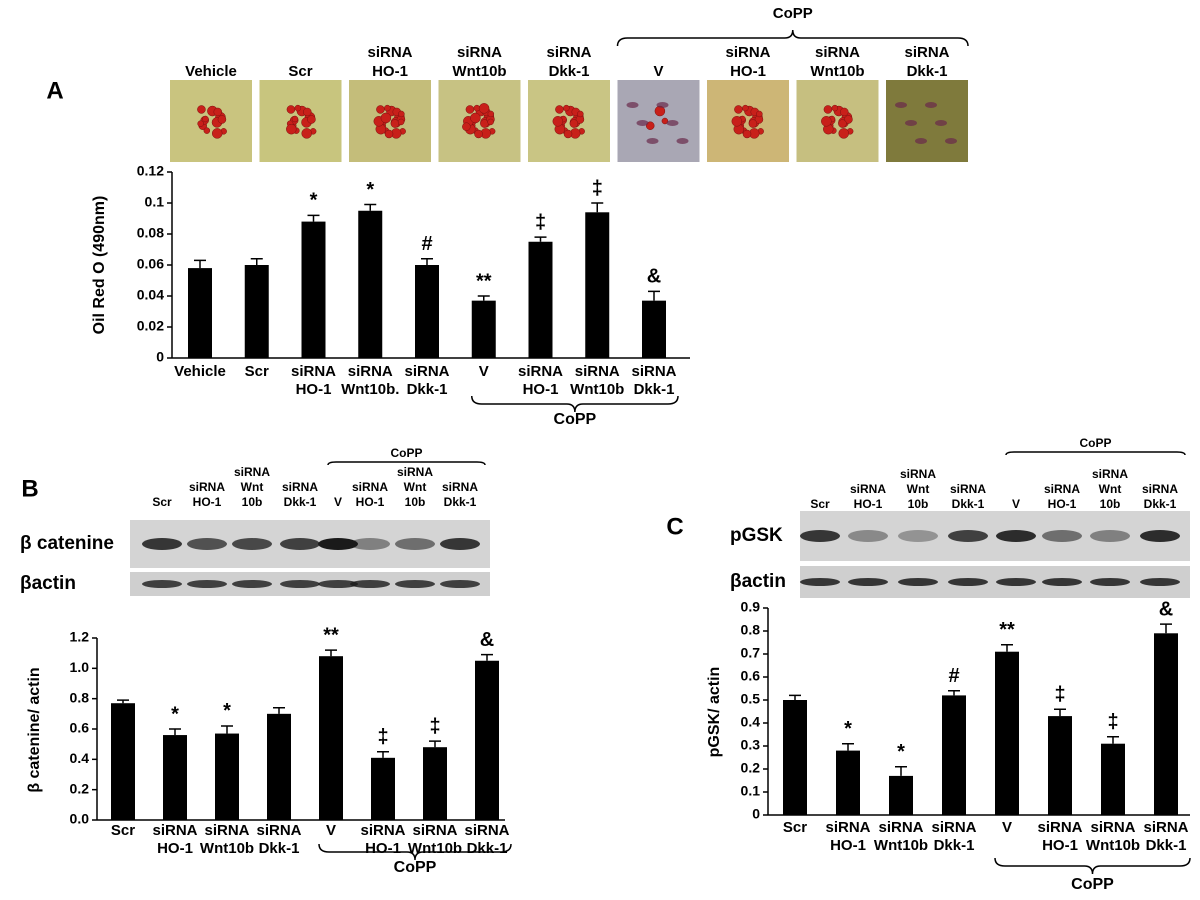  I want to click on group-line, so click(406, 463).